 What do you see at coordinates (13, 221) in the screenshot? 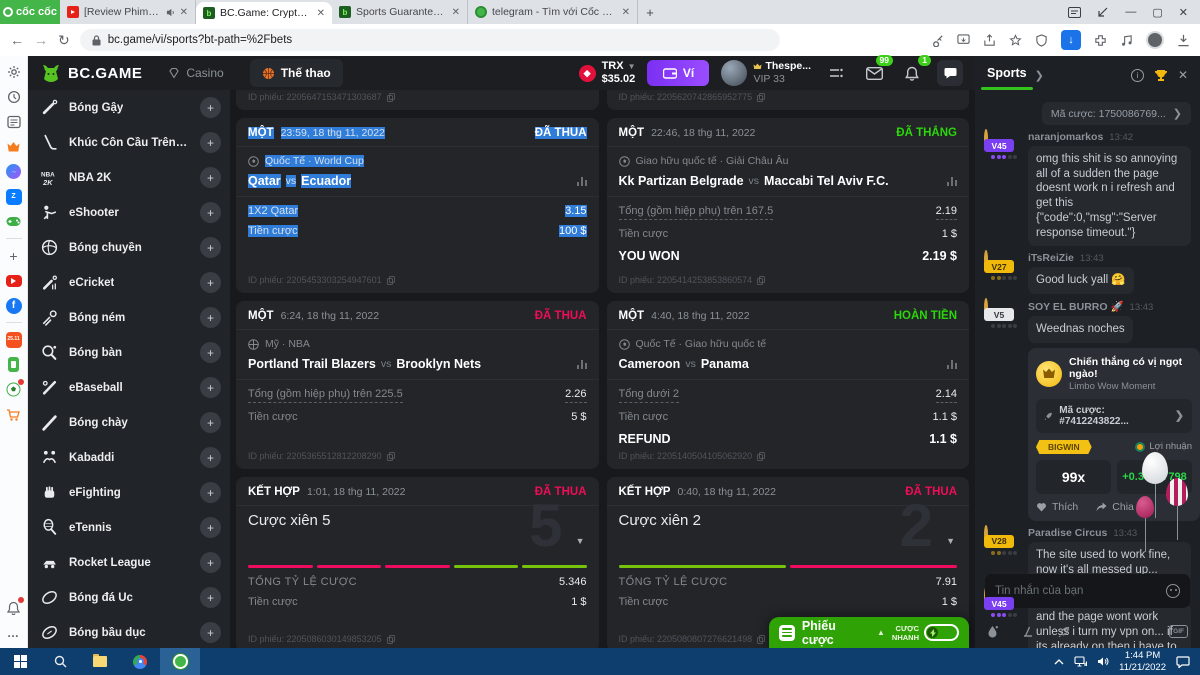
I see `games-icon` at bounding box center [13, 221].